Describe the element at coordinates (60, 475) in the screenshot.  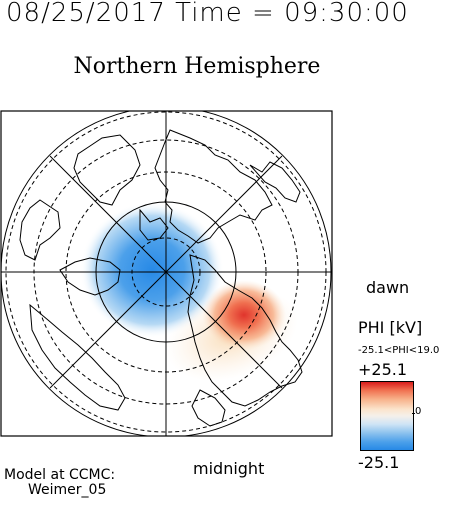
I see `credit-line-1: Model at CCMC:` at that location.